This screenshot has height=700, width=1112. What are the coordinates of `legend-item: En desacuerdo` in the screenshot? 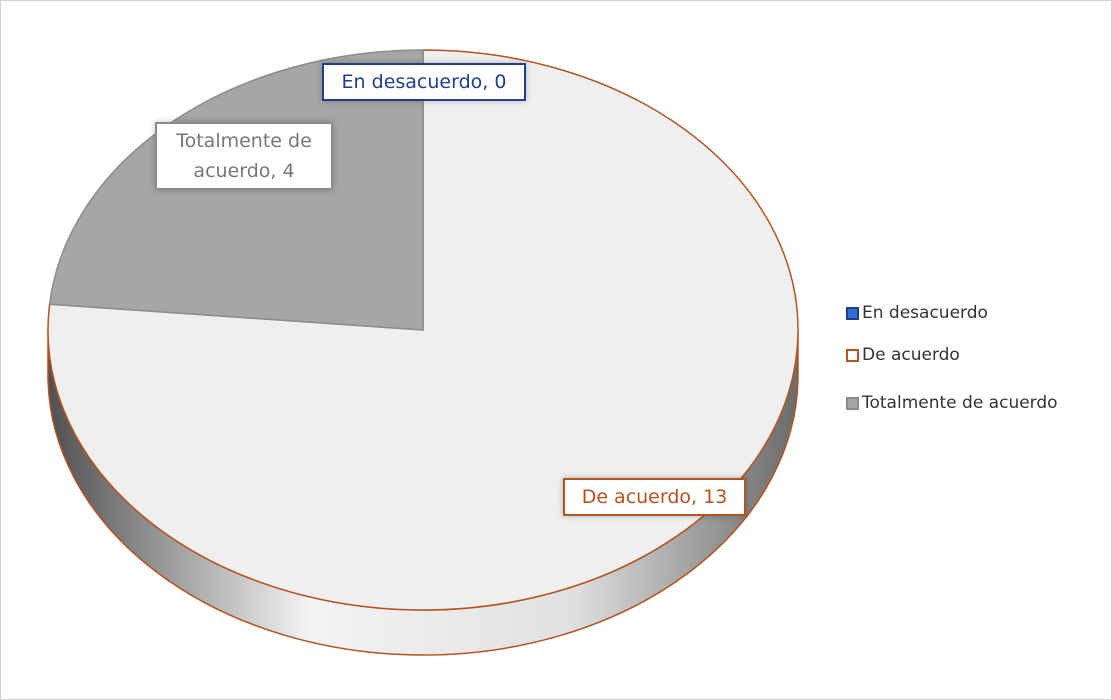 It's located at (917, 313).